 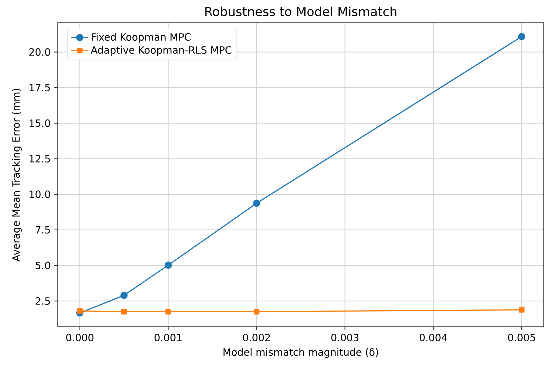 I want to click on y-tick-label: 5.0, so click(x=43, y=266).